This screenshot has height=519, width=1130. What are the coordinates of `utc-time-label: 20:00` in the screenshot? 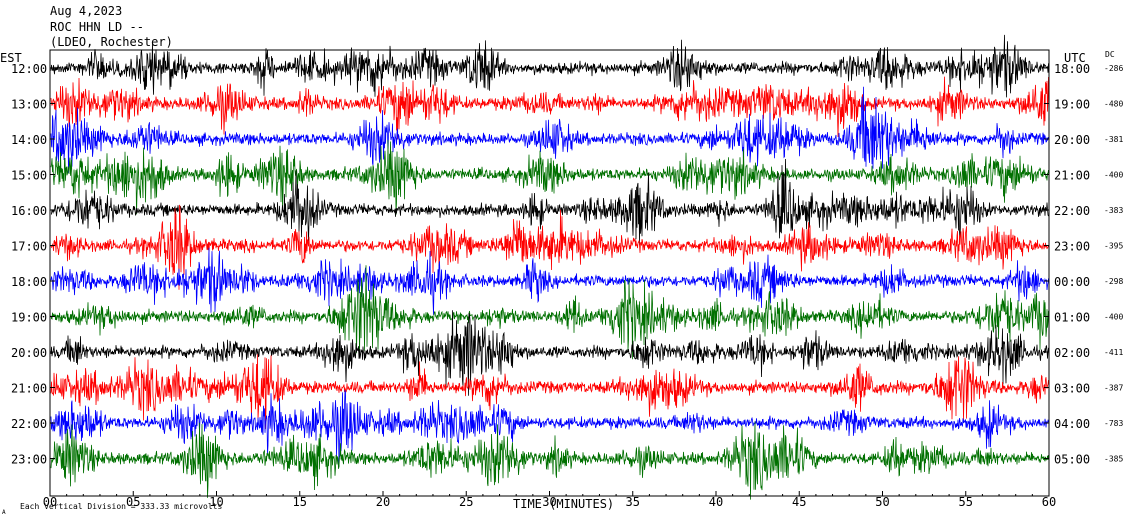 It's located at (1072, 140).